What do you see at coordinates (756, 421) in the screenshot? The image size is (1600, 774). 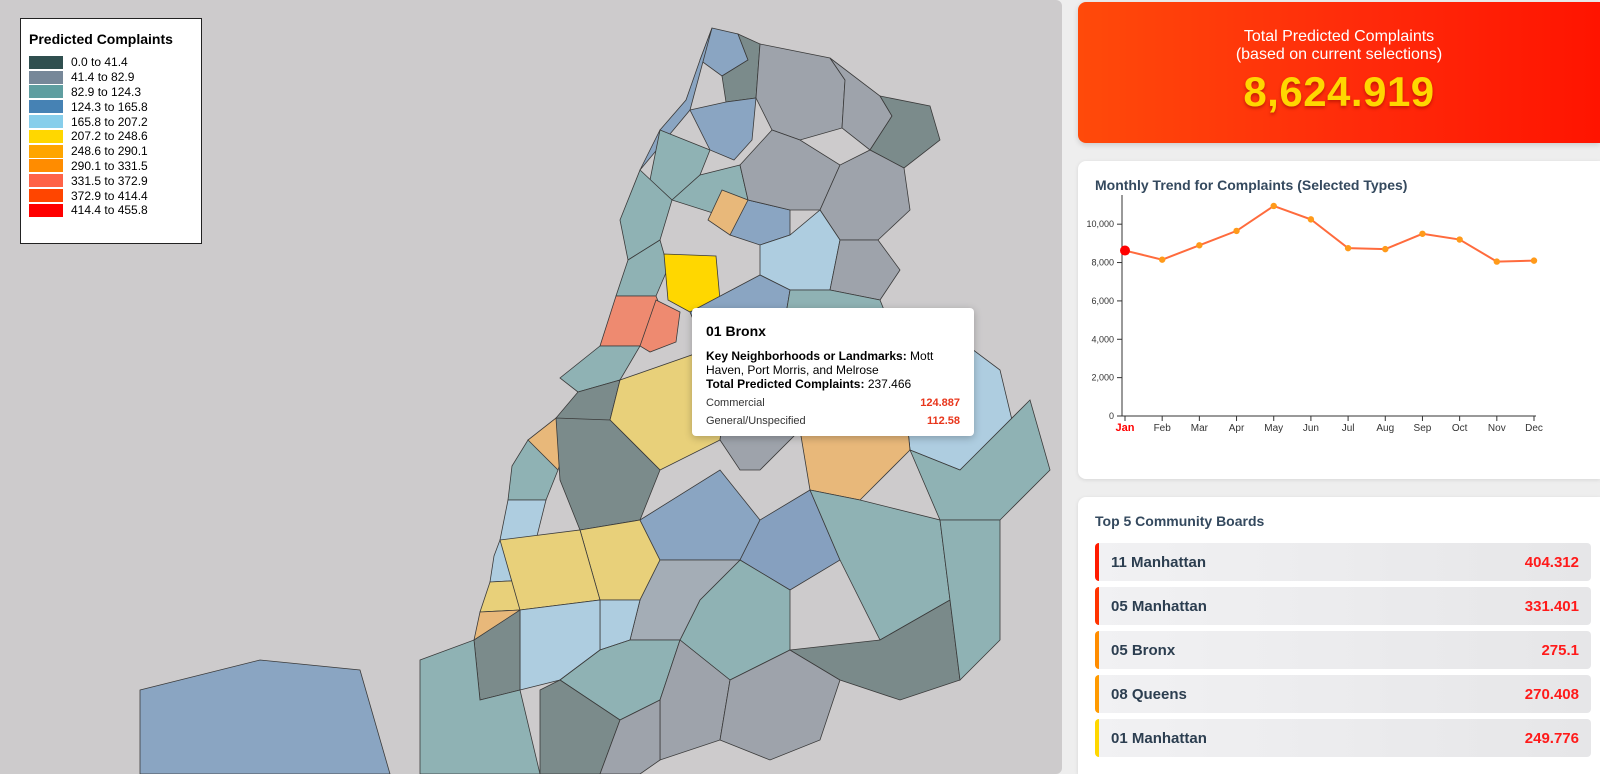 I see `tooltip-row-name: General/Unspecified` at bounding box center [756, 421].